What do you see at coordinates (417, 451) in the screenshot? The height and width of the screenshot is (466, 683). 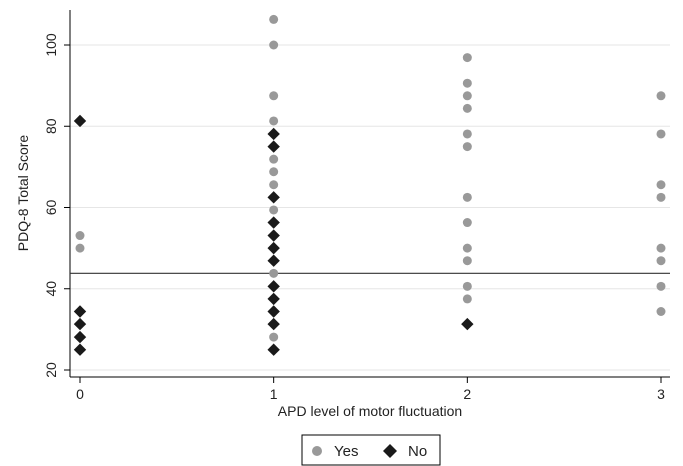 I see `legend-no-label: No` at bounding box center [417, 451].